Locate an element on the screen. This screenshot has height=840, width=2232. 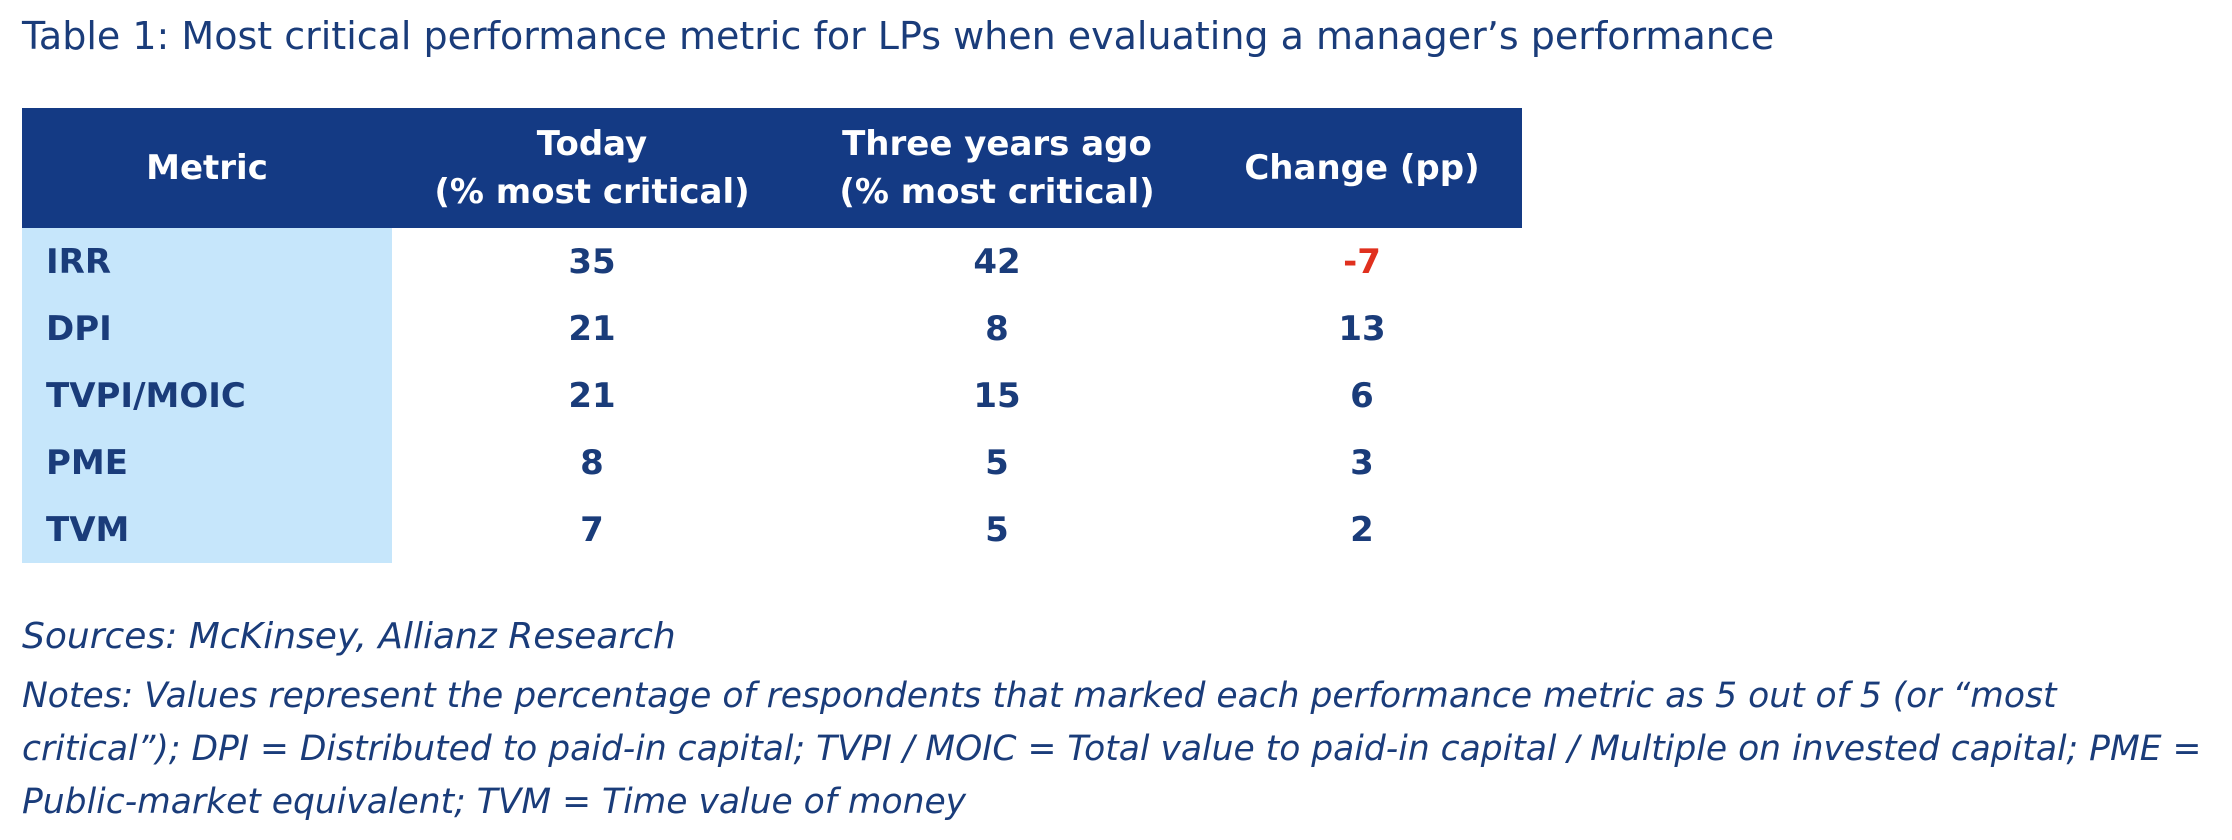
three-years-ago-cell: 15 is located at coordinates (997, 395).